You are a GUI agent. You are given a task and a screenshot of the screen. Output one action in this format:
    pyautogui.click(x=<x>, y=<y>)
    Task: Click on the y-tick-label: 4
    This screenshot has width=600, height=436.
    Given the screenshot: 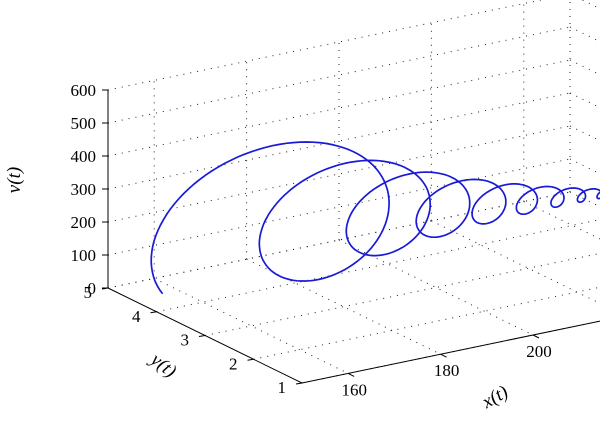 What is the action you would take?
    pyautogui.click(x=136, y=316)
    